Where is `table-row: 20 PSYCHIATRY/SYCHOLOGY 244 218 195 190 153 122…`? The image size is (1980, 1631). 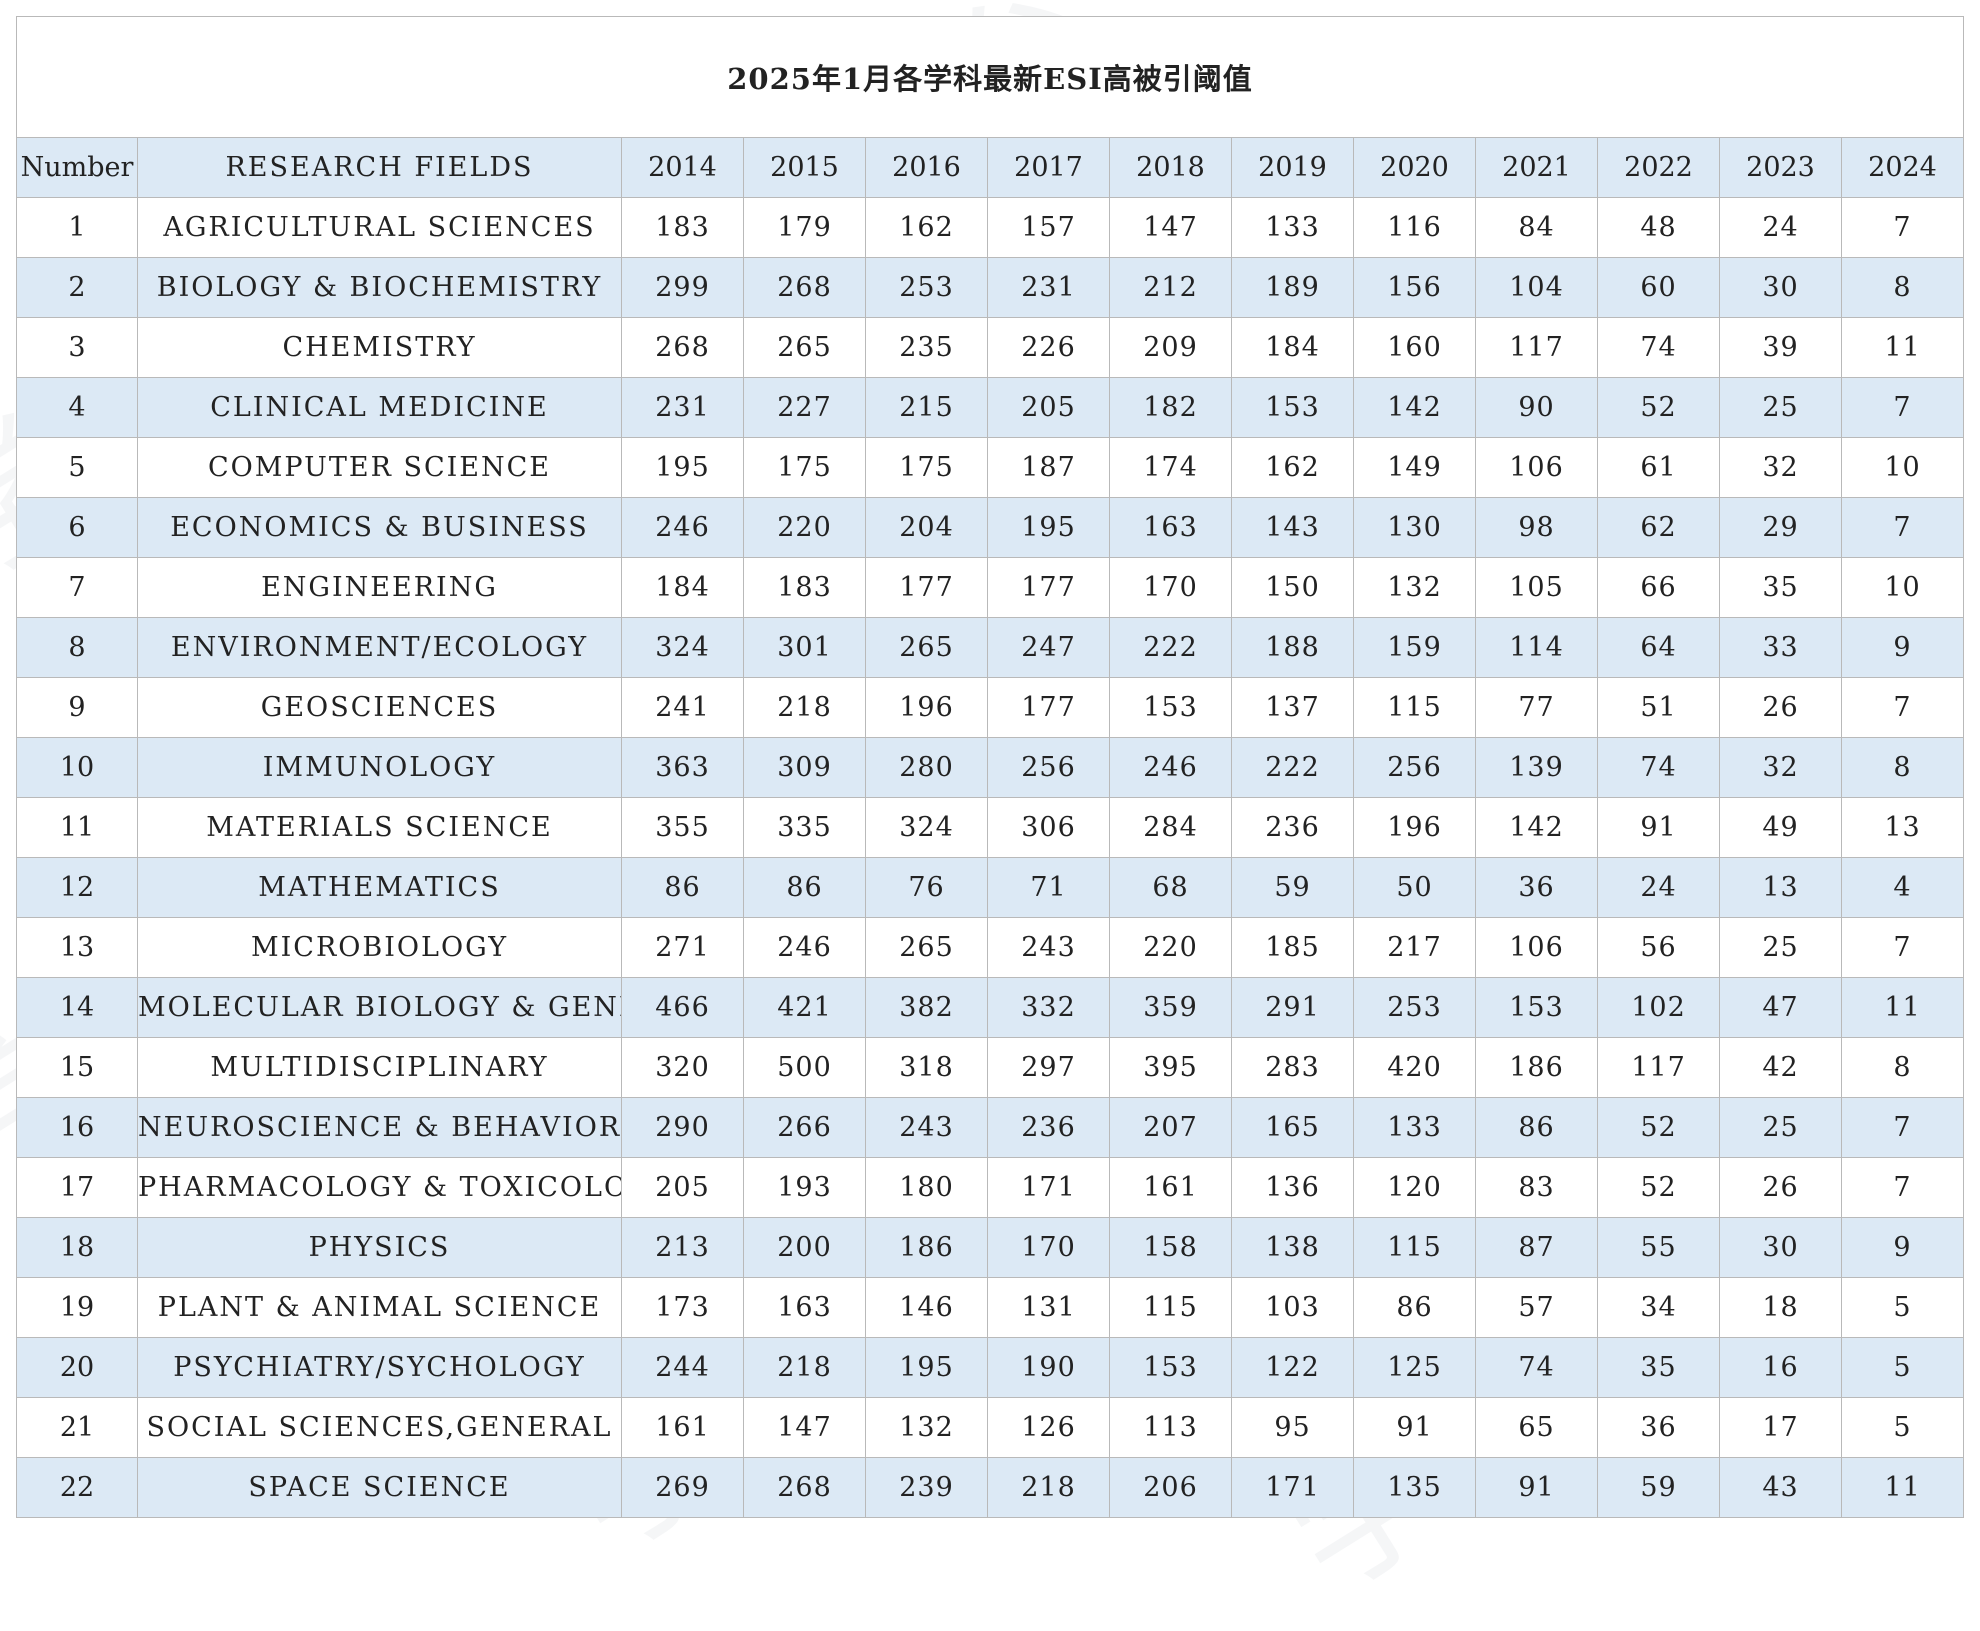 table-row: 20 PSYCHIATRY/SYCHOLOGY 244 218 195 190 153 122… is located at coordinates (990, 1367).